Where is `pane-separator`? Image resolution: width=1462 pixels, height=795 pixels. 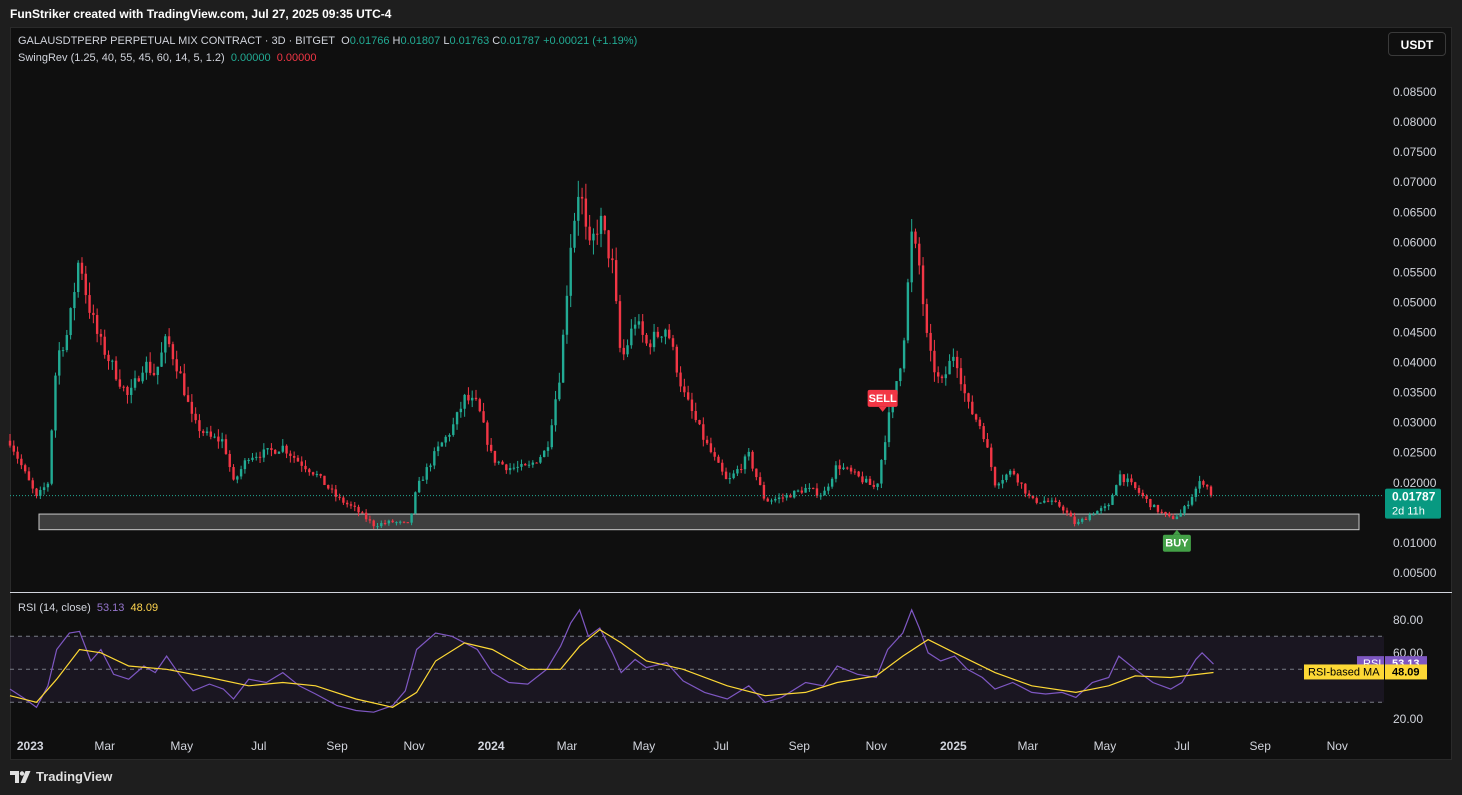 pane-separator is located at coordinates (731, 592).